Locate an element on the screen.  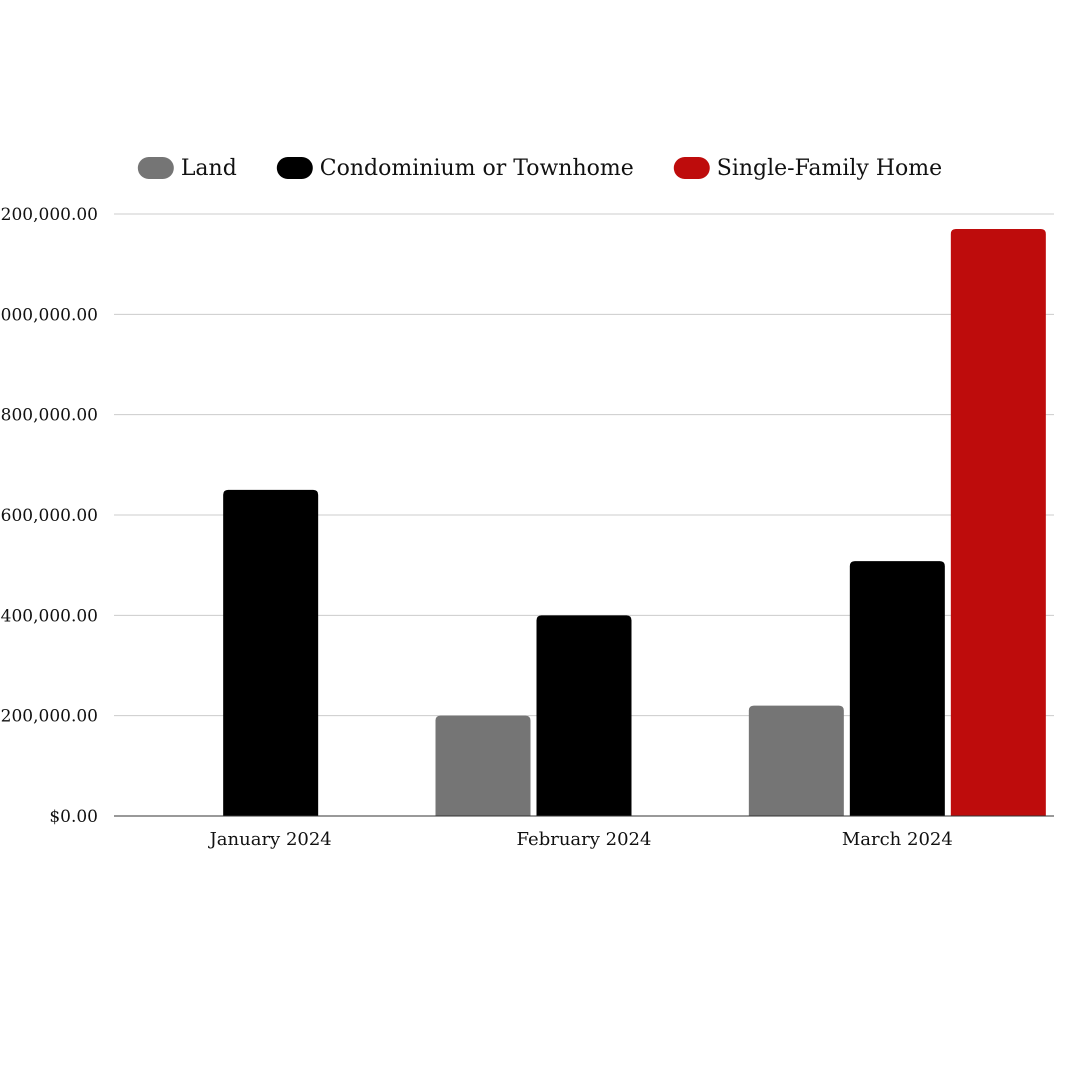
y-tick-label: $600,000.00 is located at coordinates (49, 516).